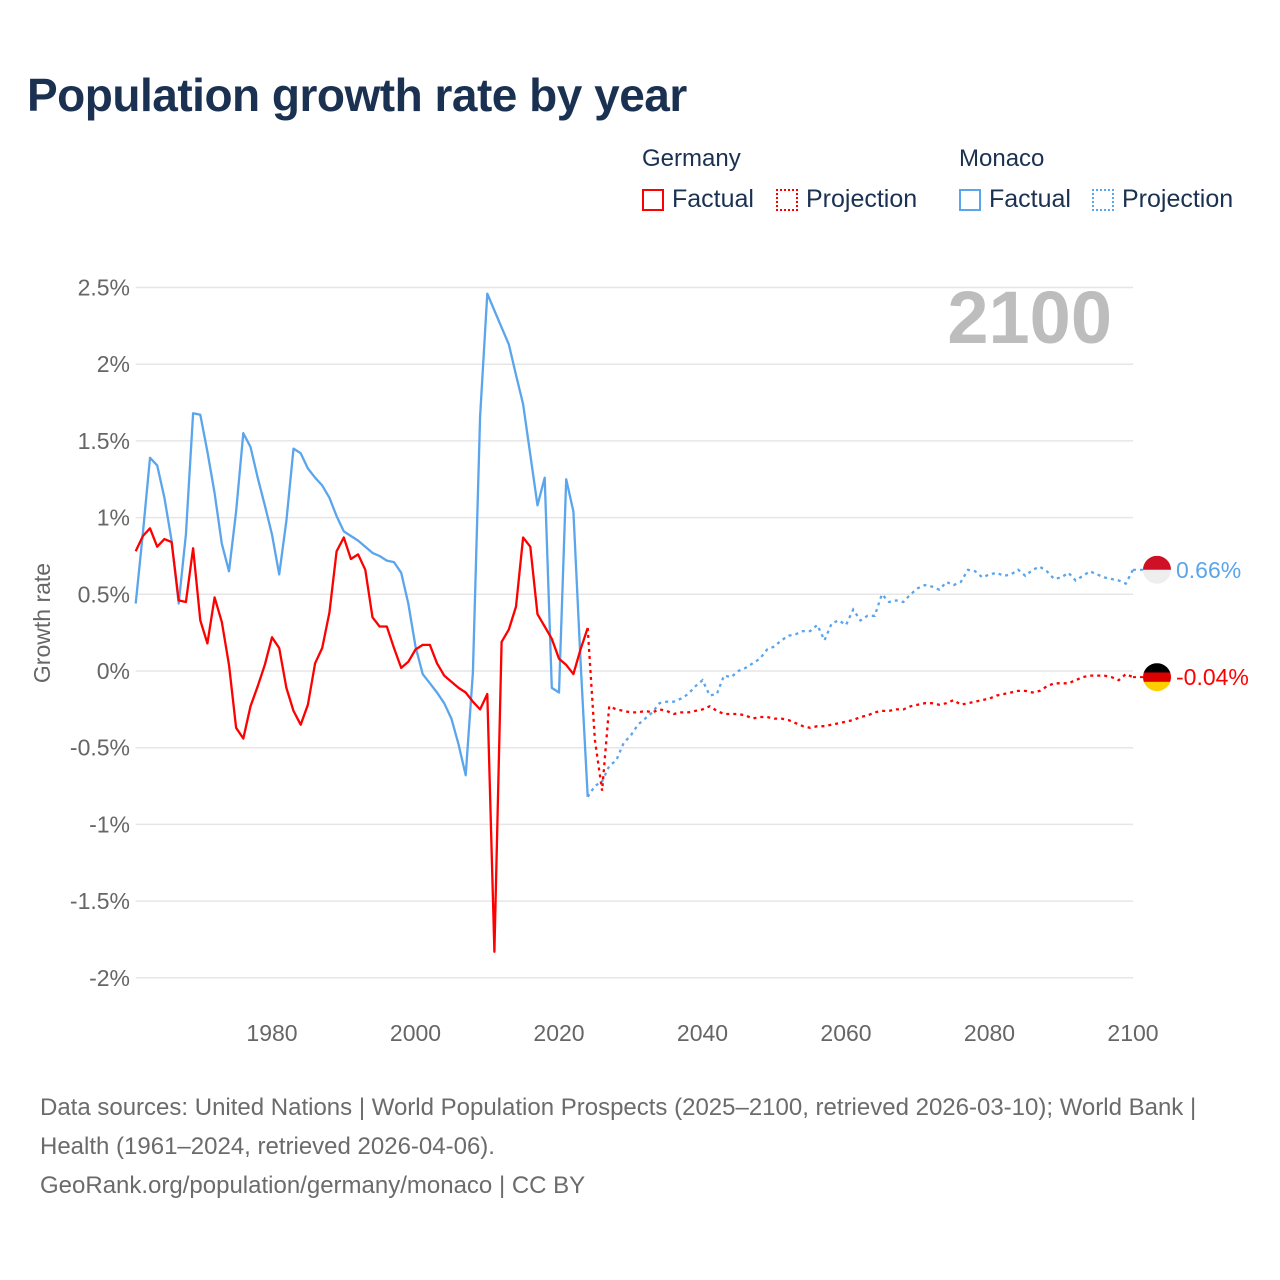 This screenshot has width=1280, height=1280. I want to click on series-line-monaco-projection, so click(860, 681).